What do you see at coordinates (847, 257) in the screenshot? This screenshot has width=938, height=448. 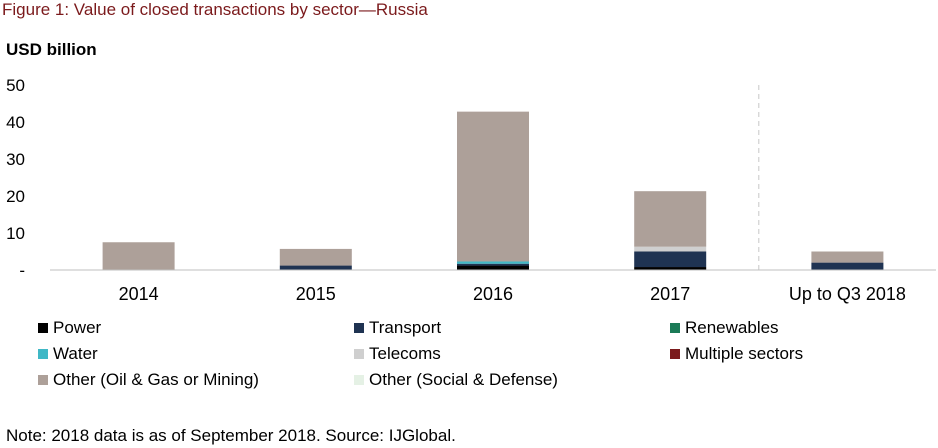 I see `bar-up-to-q3-2018-other-oil-gas-or-mining` at bounding box center [847, 257].